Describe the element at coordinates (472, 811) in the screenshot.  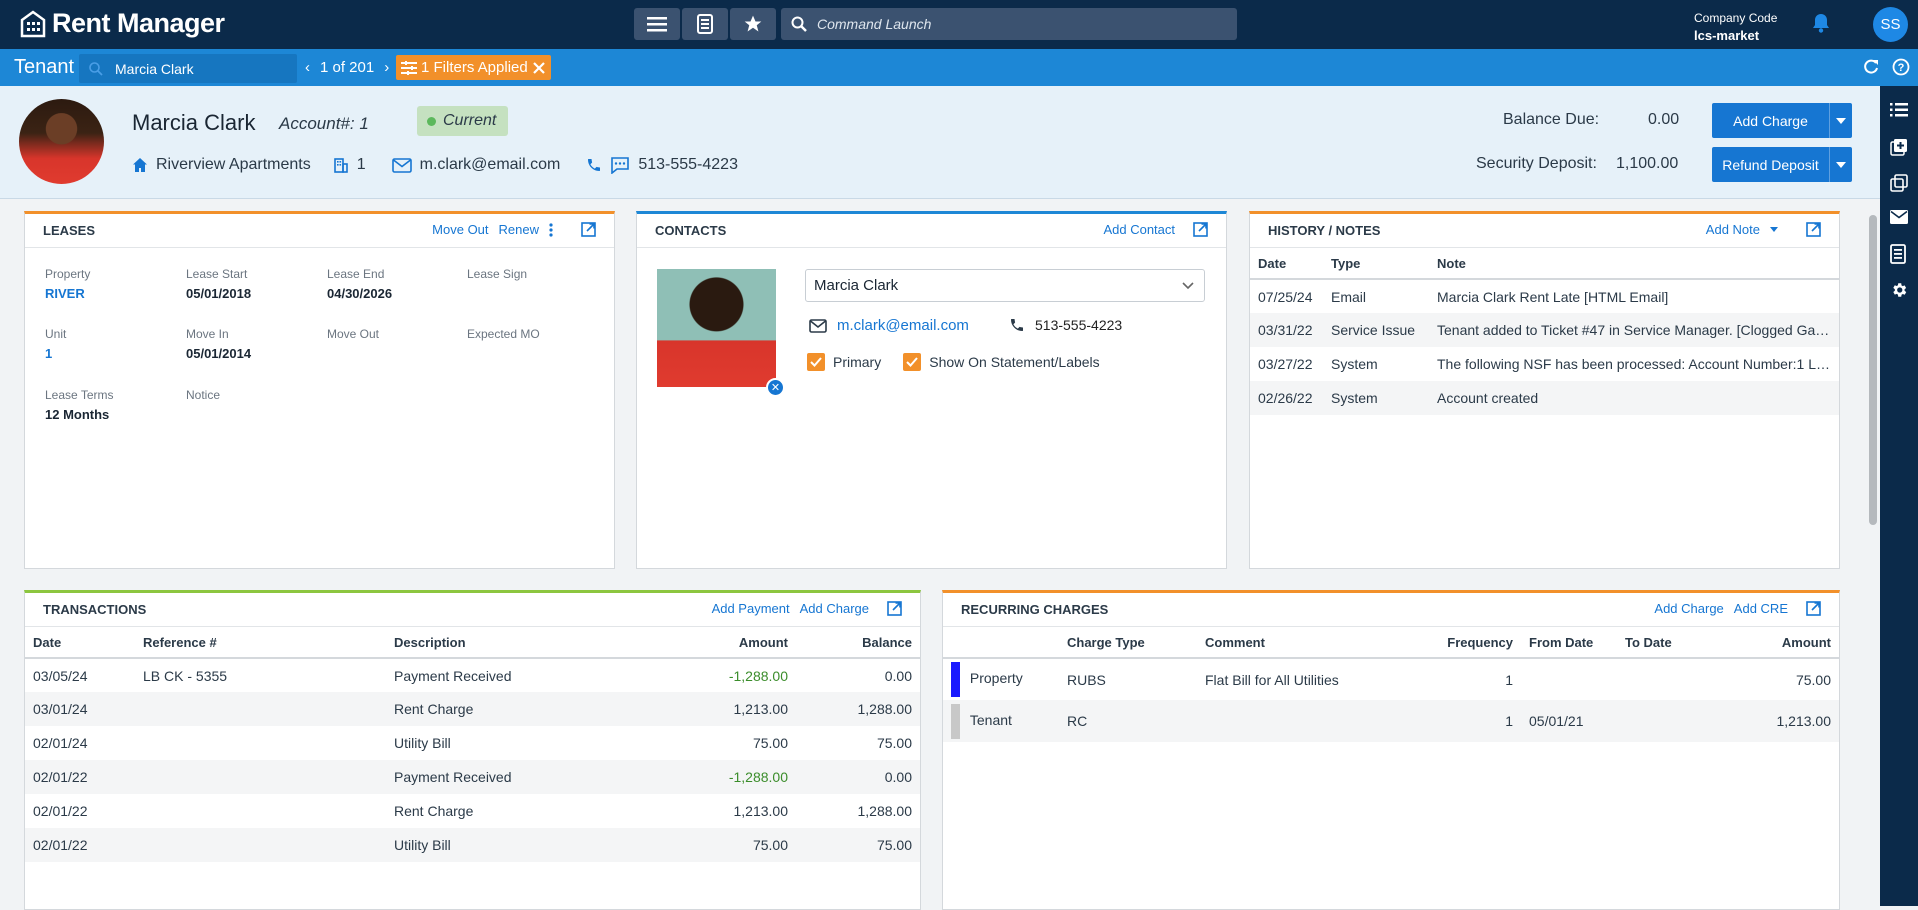
I see `transaction-row: 02/01/22 Rent Charge 1,213.00 1,288.00` at that location.